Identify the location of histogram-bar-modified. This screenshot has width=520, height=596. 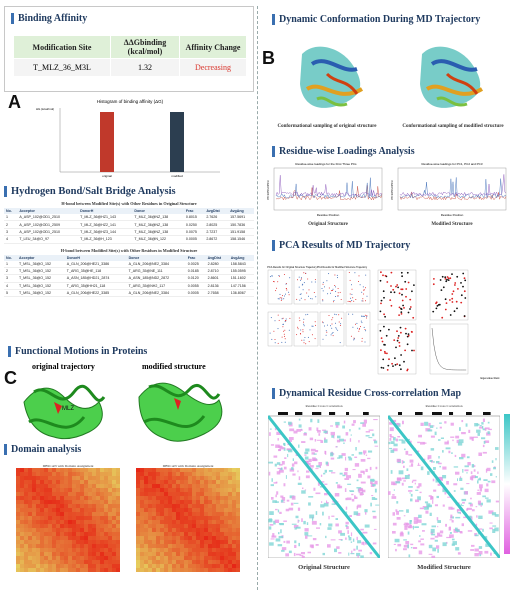
(177, 142).